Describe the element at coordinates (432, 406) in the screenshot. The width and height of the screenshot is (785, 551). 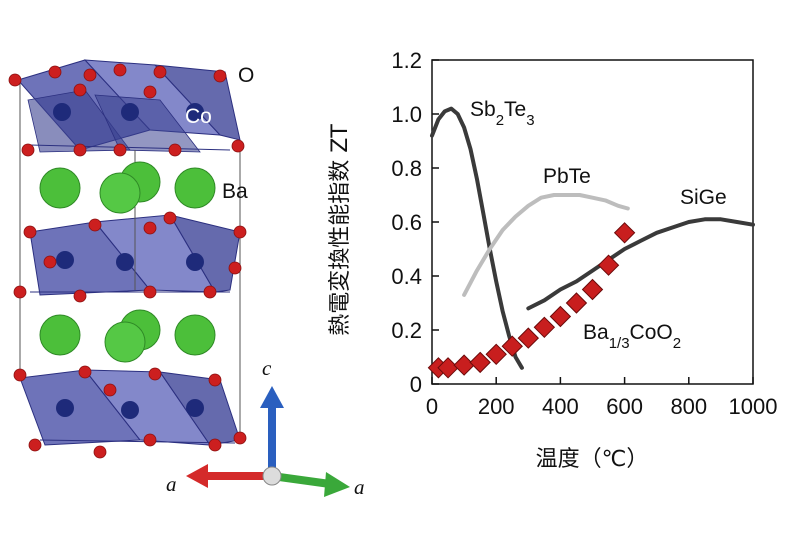
I see `x-tick-label: 0` at that location.